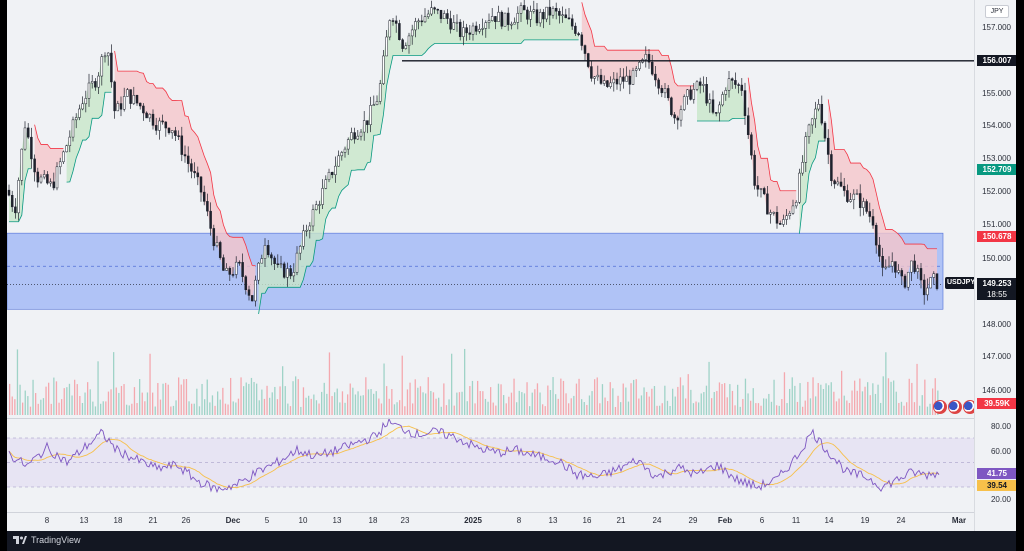 This screenshot has height=551, width=1024. What do you see at coordinates (959, 520) in the screenshot?
I see `time-tick: Mar` at bounding box center [959, 520].